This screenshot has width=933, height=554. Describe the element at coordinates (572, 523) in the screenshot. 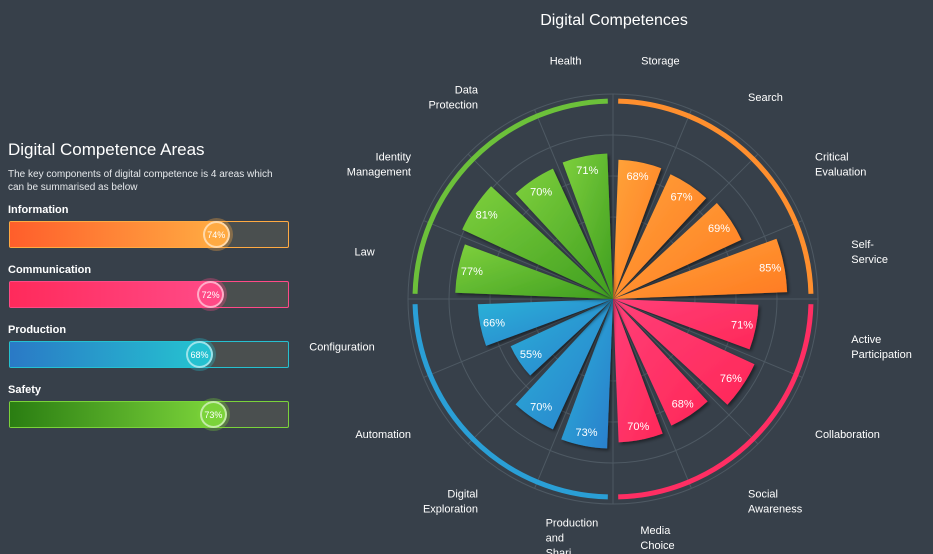

I see `category-label-line: Production` at that location.